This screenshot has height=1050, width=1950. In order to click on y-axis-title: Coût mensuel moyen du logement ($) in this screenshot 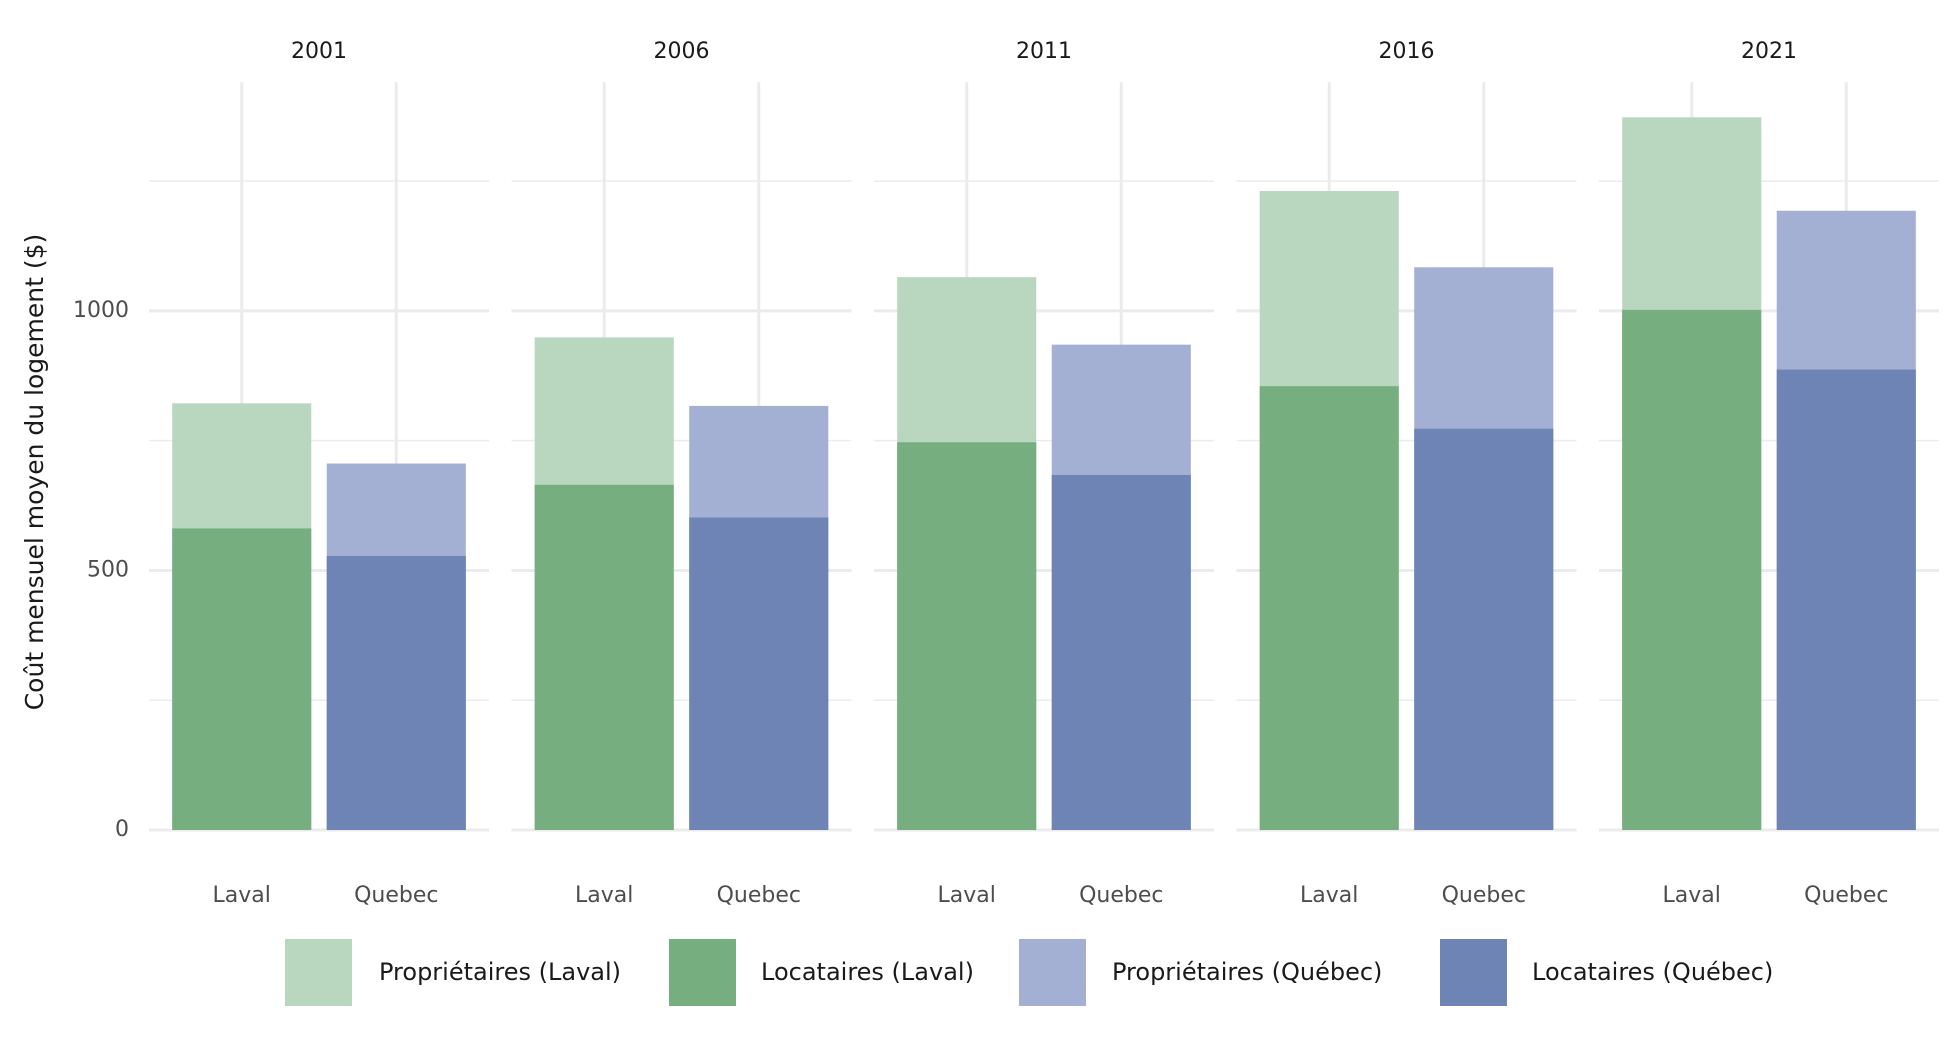, I will do `click(34, 472)`.